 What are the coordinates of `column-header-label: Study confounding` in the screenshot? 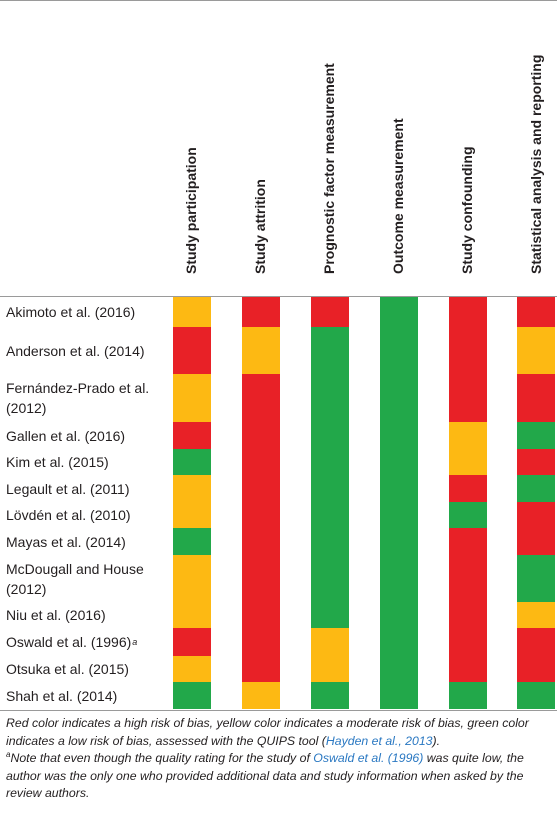 It's located at (467, 210).